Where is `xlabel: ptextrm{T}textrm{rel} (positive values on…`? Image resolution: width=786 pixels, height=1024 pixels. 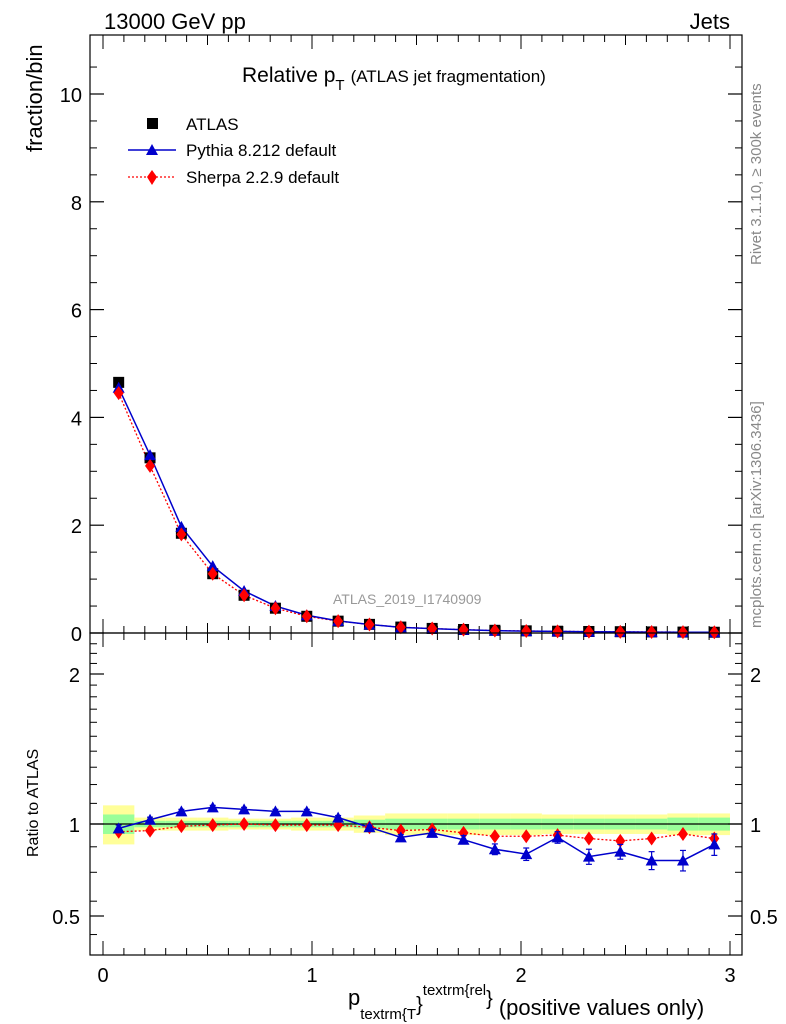 xlabel: ptextrm{T}textrm{rel} (positive values on… is located at coordinates (526, 1002).